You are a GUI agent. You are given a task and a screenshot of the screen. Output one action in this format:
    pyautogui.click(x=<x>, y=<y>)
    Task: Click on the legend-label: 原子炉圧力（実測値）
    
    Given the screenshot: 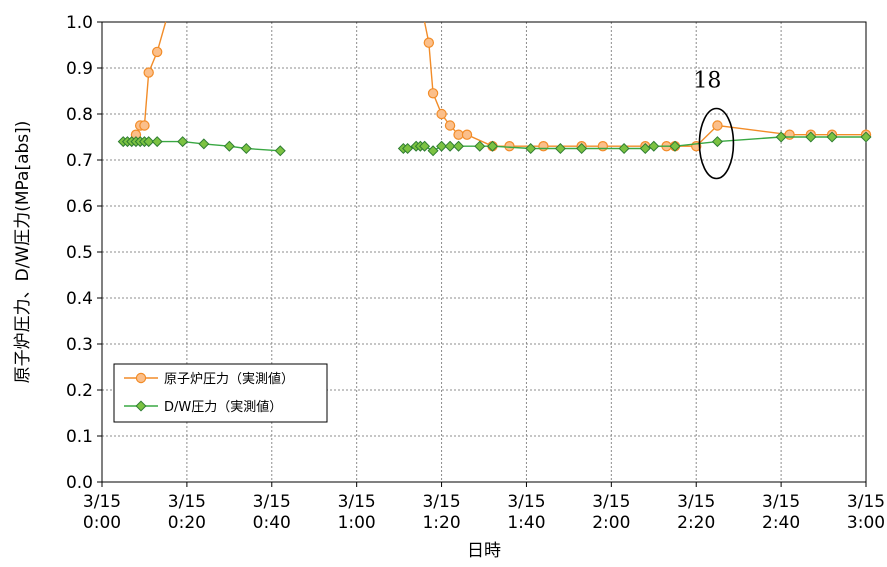 What is the action you would take?
    pyautogui.click(x=229, y=379)
    